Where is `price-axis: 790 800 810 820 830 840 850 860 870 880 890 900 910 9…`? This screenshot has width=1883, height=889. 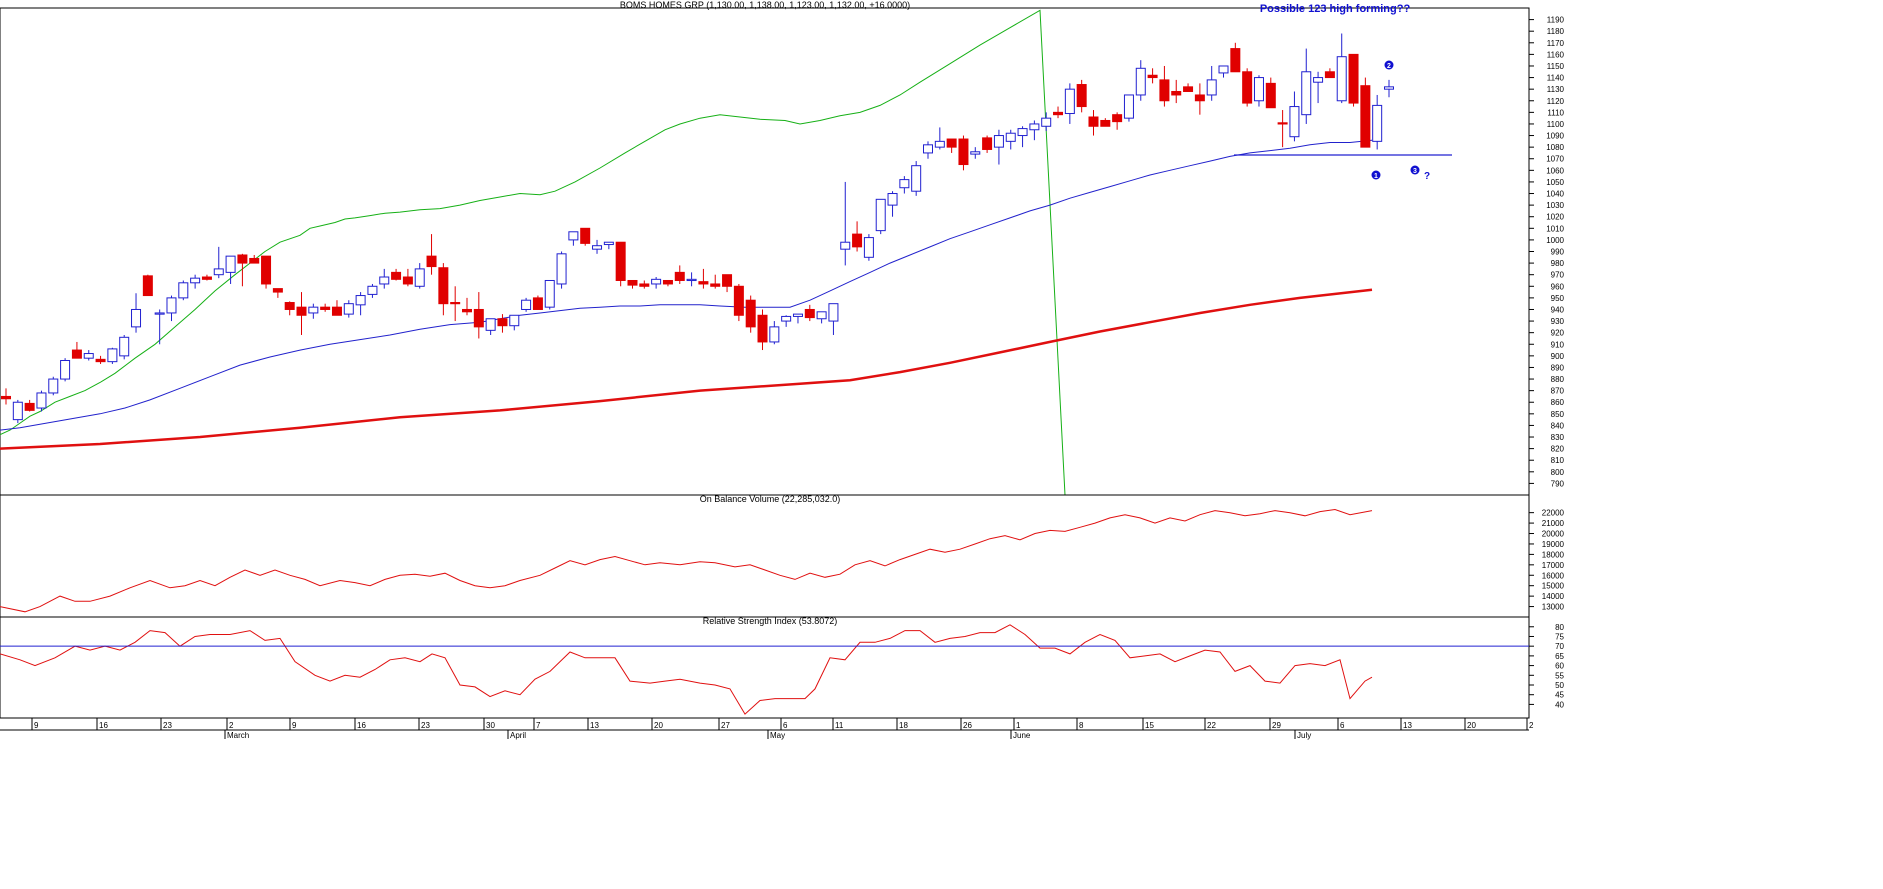 price-axis: 790 800 810 820 830 840 850 860 870 880 890 900 910 9… is located at coordinates (1547, 252).